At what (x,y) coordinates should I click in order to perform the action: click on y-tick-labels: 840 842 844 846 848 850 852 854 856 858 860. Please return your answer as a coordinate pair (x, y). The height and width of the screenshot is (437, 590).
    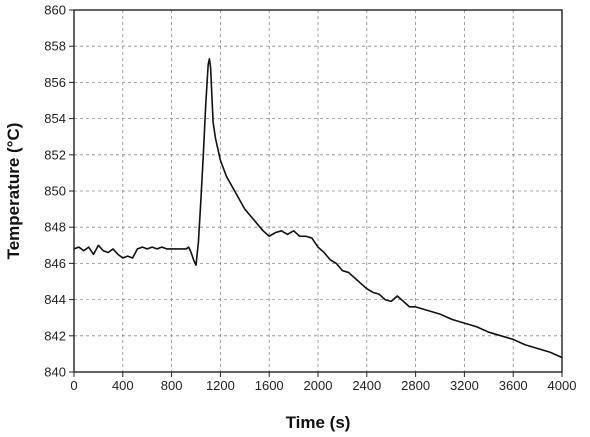
    Looking at the image, I should click on (55, 191).